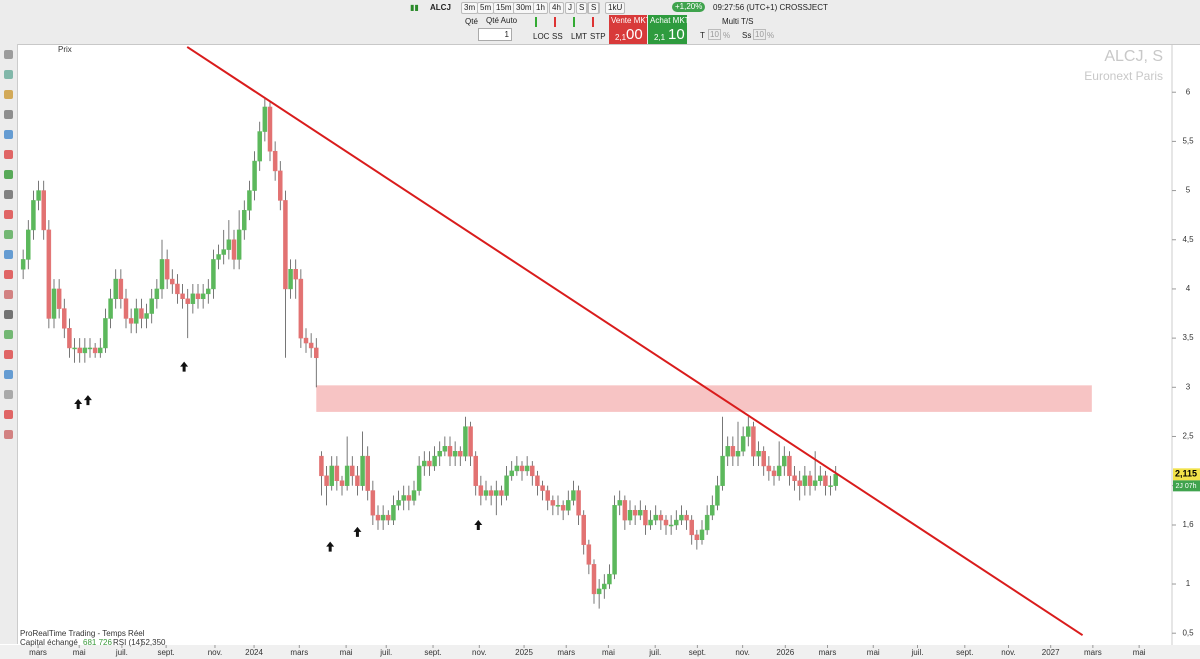  Describe the element at coordinates (440, 7) in the screenshot. I see `symbol: ALCJ` at that location.